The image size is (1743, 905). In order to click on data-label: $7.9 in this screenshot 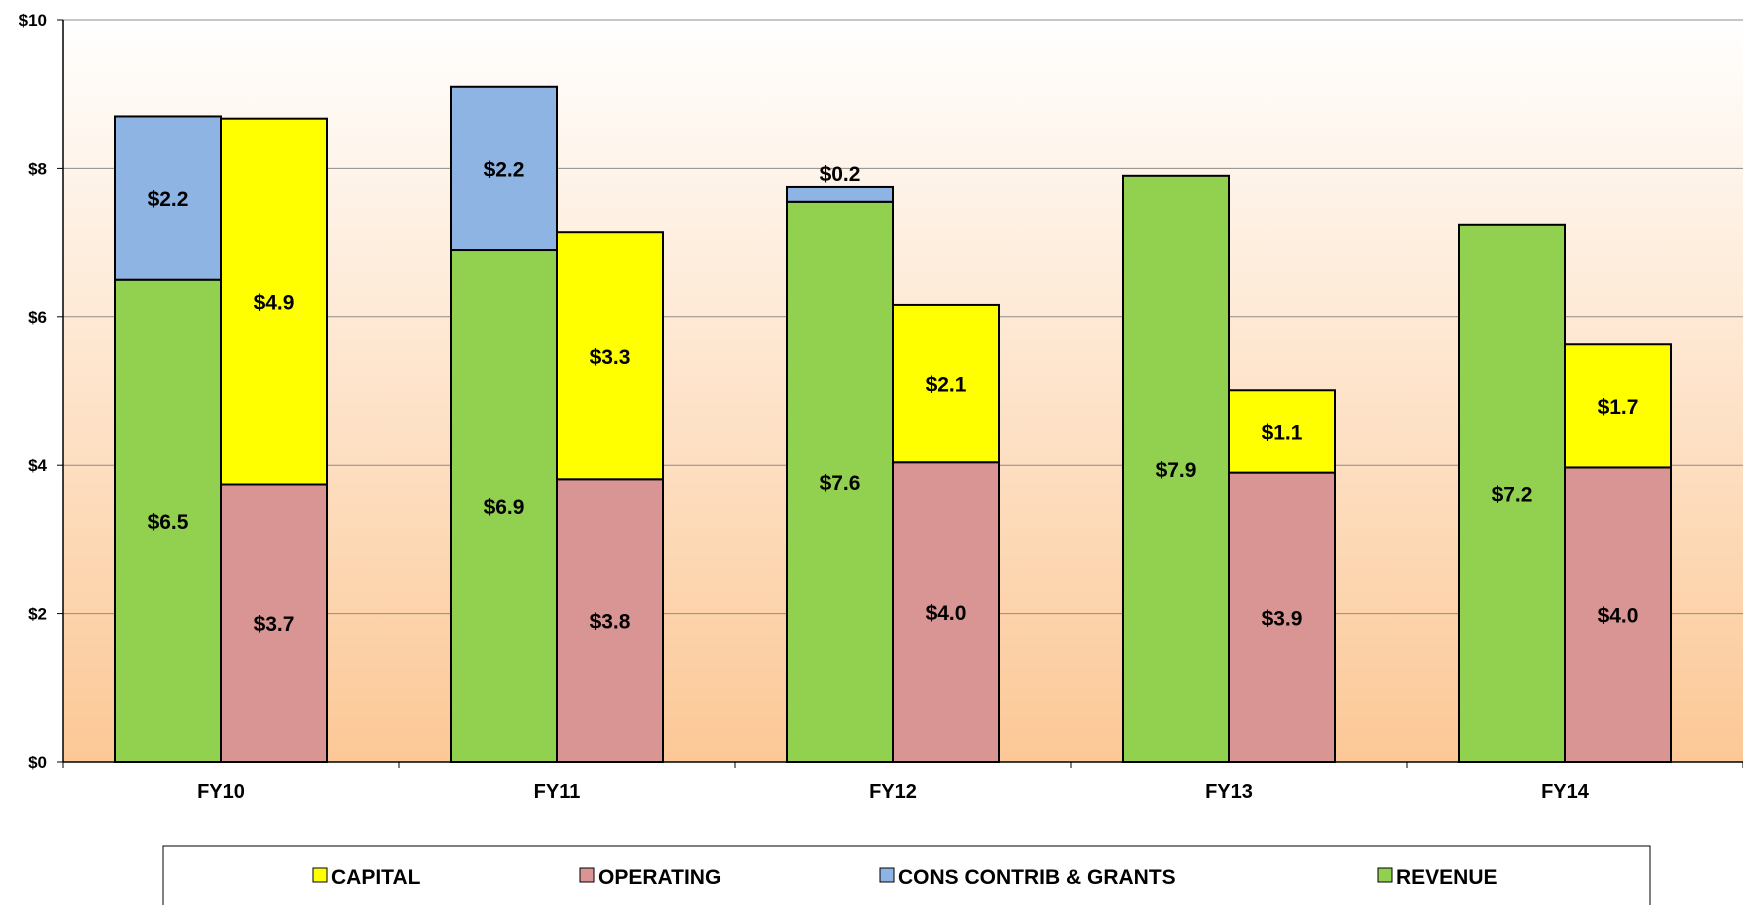, I will do `click(1176, 470)`.